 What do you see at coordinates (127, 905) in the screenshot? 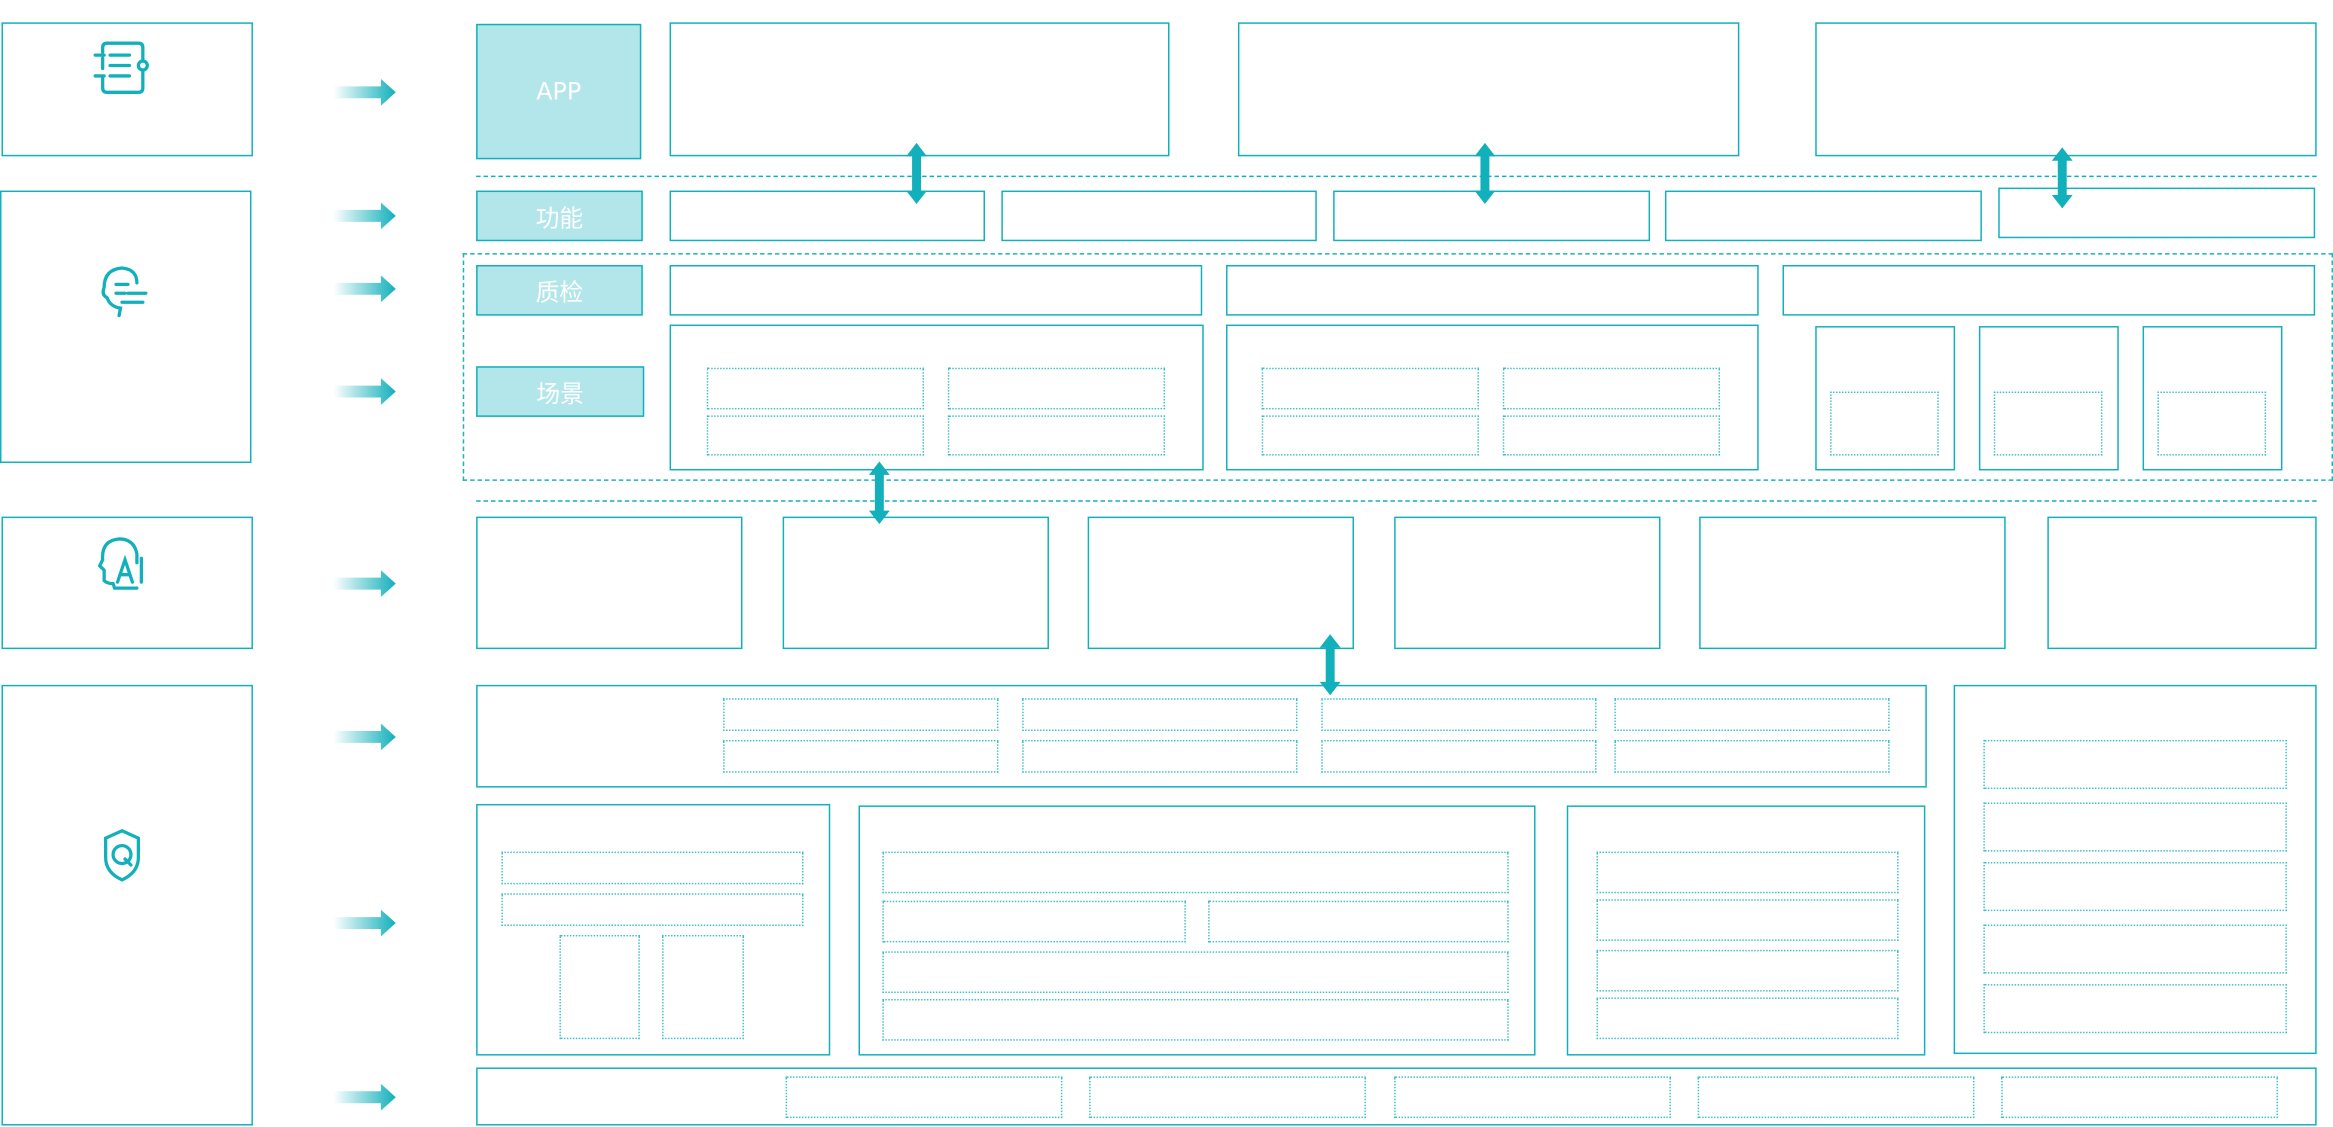
I see `layer-box-platform` at bounding box center [127, 905].